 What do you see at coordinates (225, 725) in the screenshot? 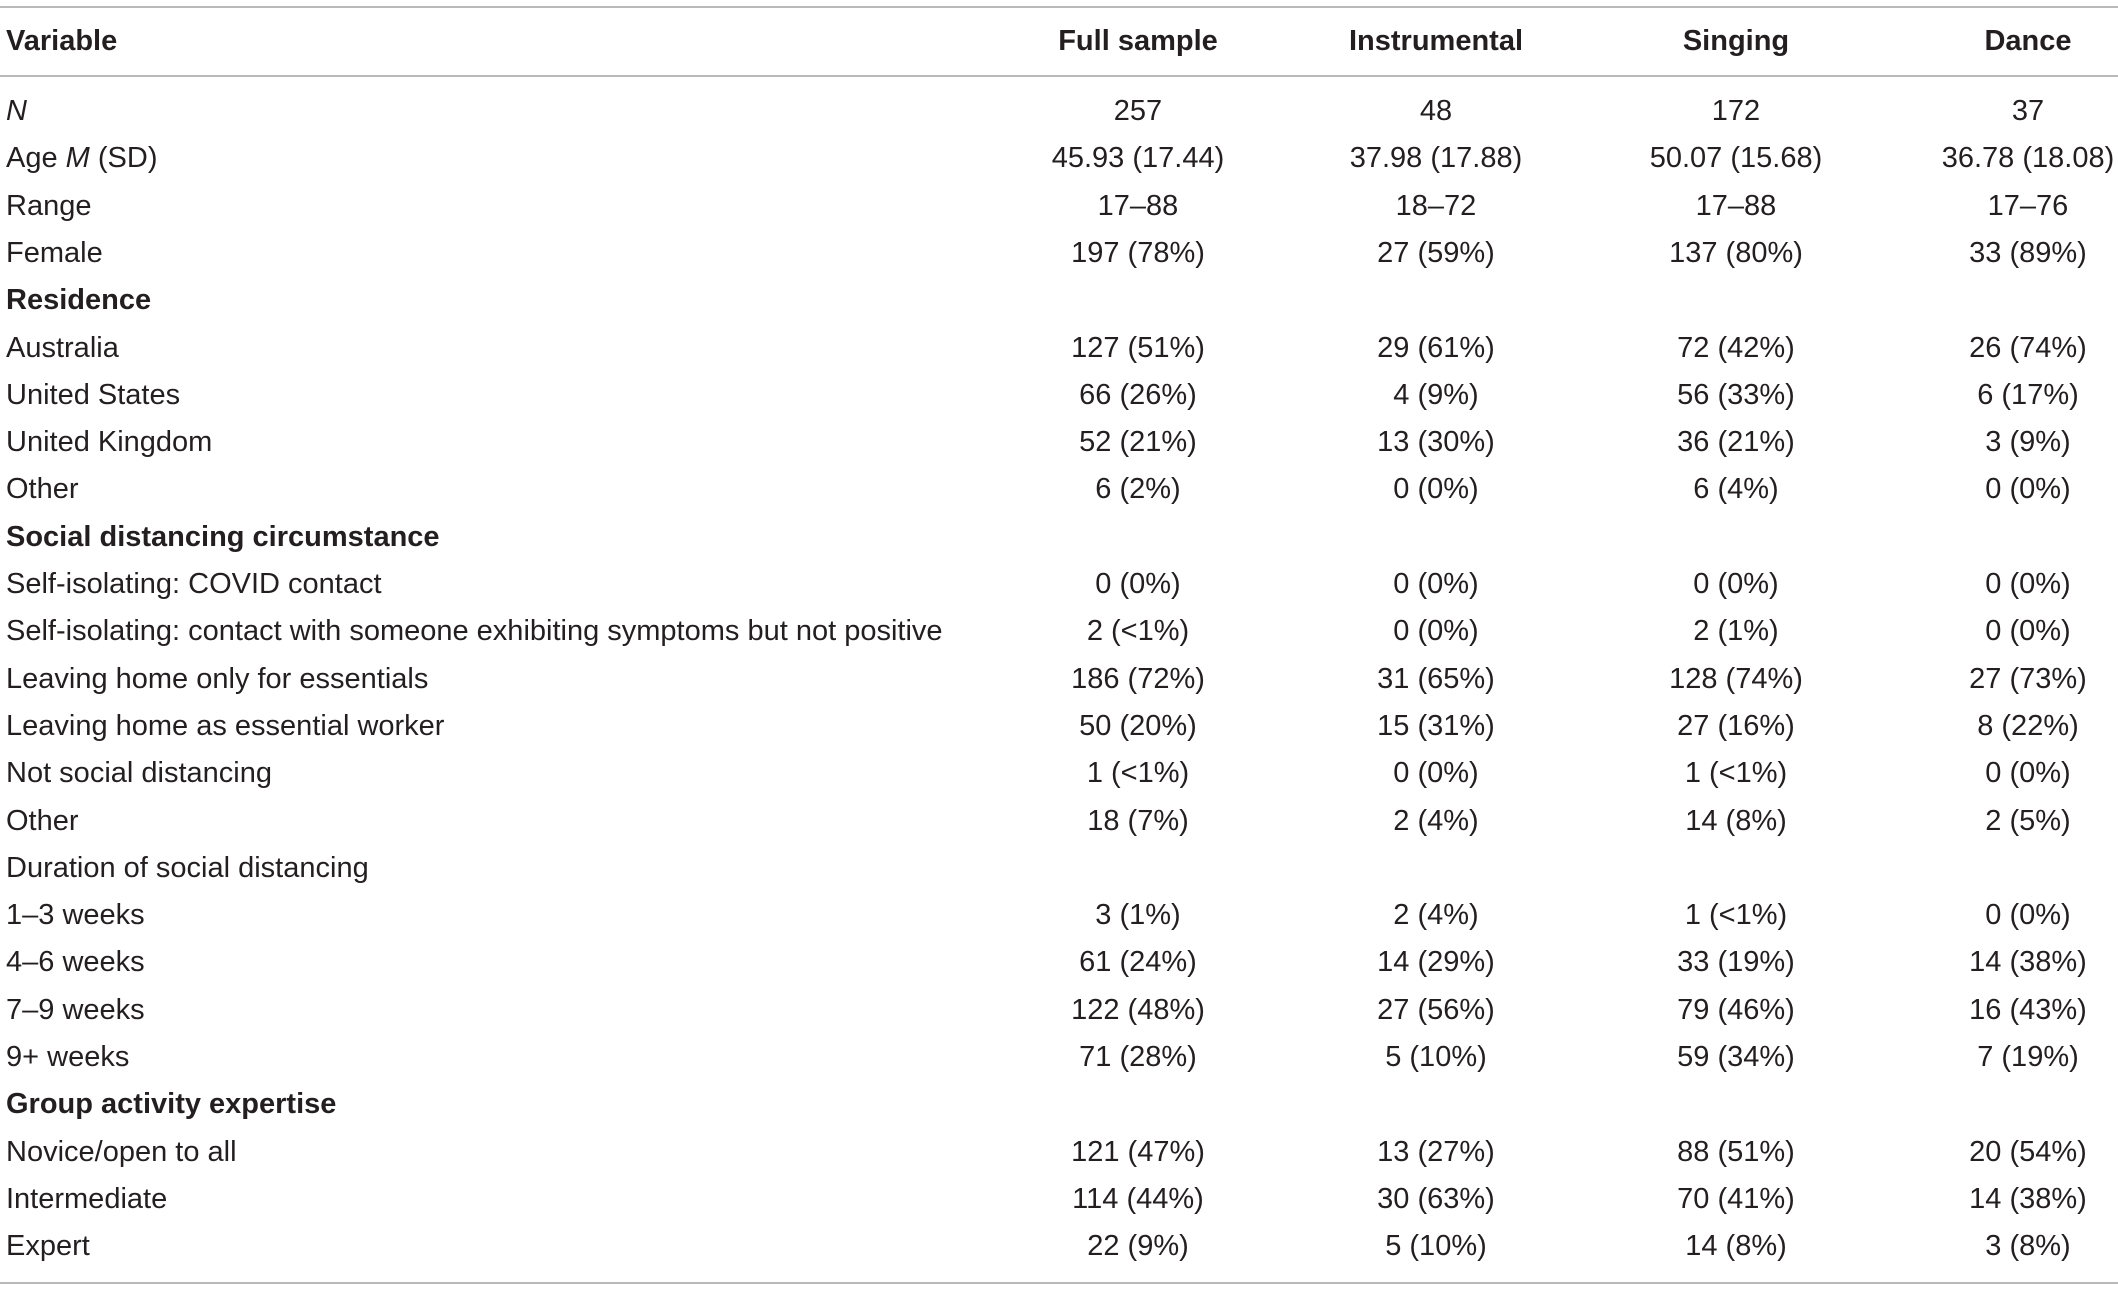
I see `row-label: Leaving home as essential worker` at bounding box center [225, 725].